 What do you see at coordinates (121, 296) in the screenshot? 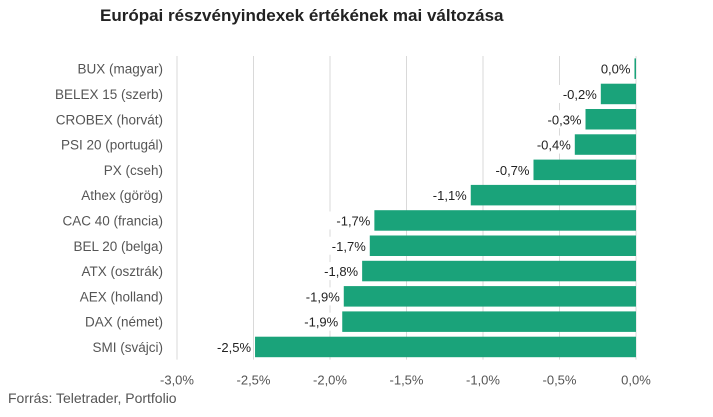
I see `category-label: AEX (holland)` at bounding box center [121, 296].